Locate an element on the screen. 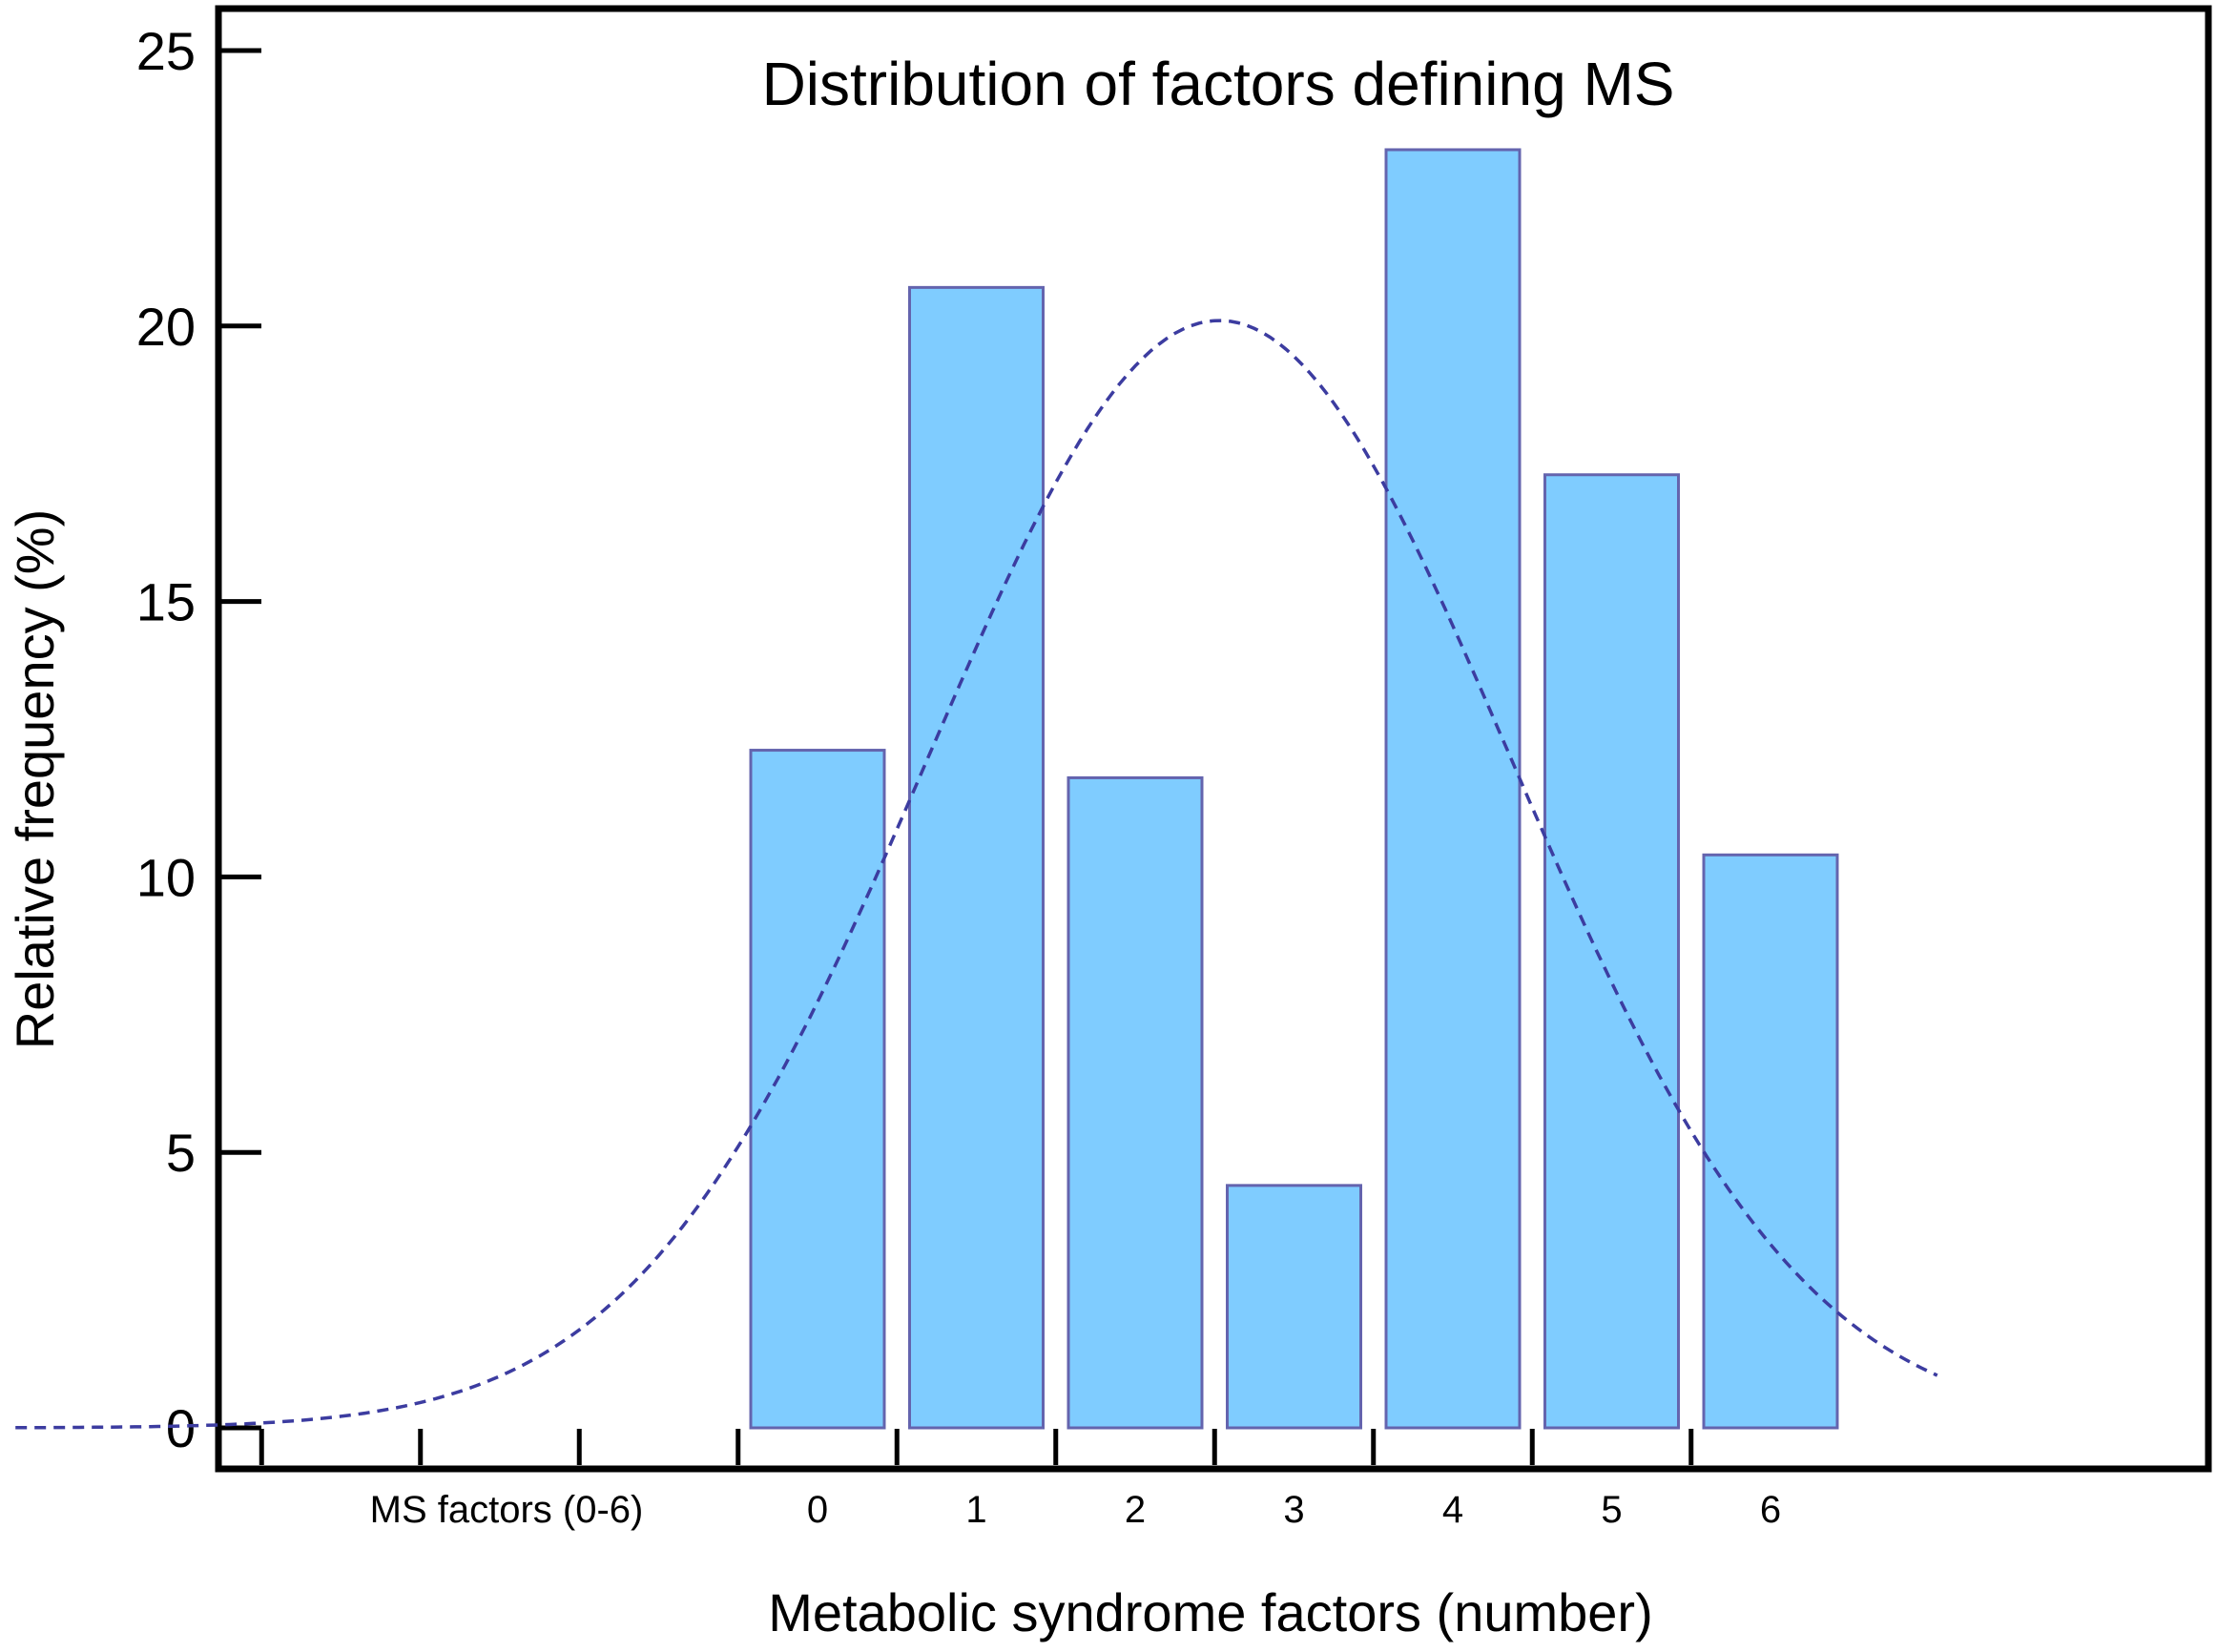 This screenshot has height=1652, width=2216. x-tick-label: 0 is located at coordinates (817, 1510).